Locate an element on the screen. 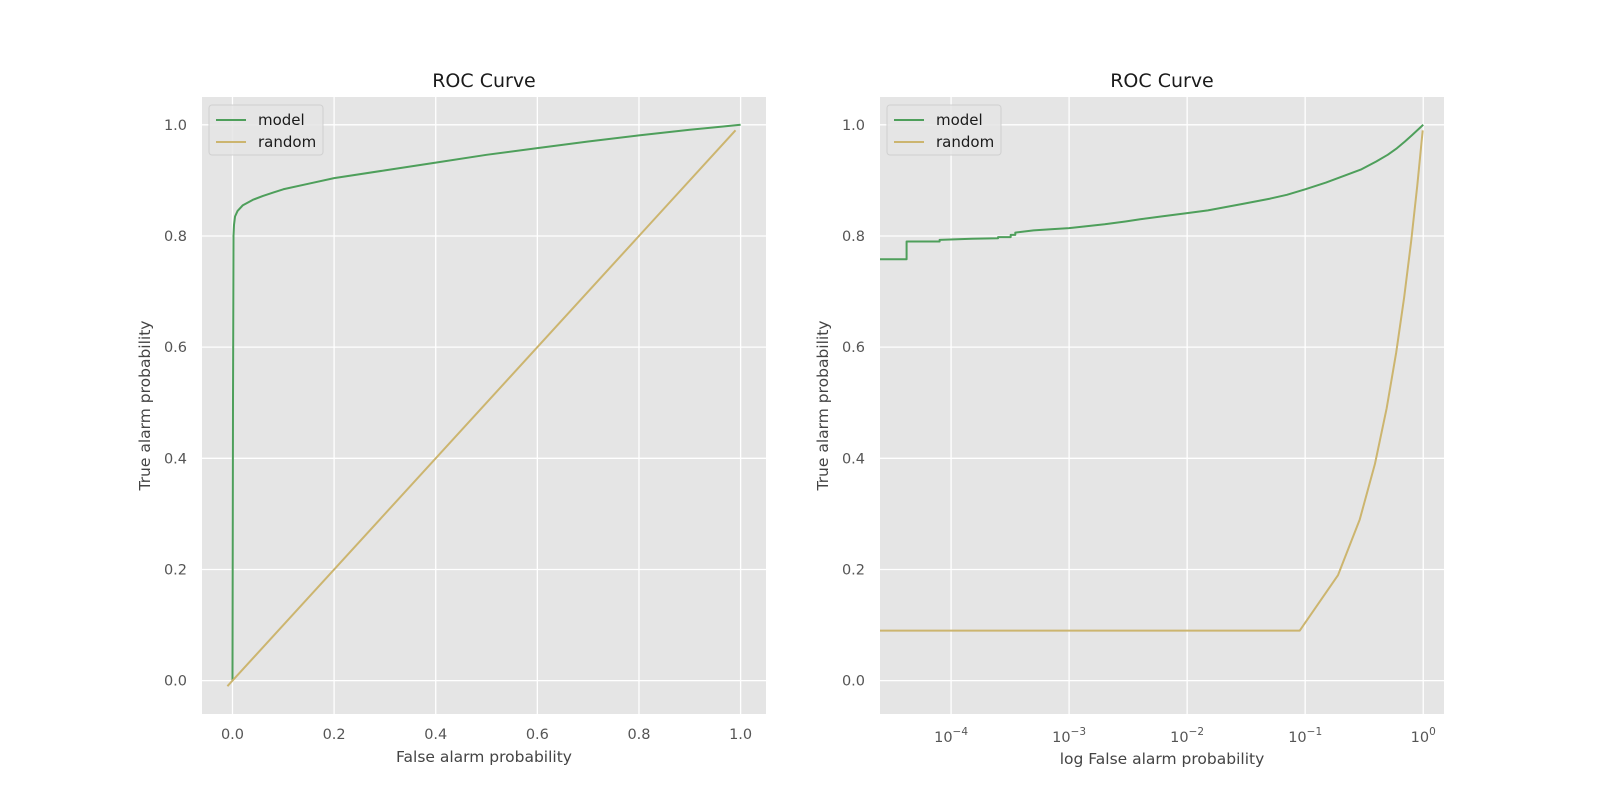  x-tick-label: 10⁻² is located at coordinates (1187, 736).